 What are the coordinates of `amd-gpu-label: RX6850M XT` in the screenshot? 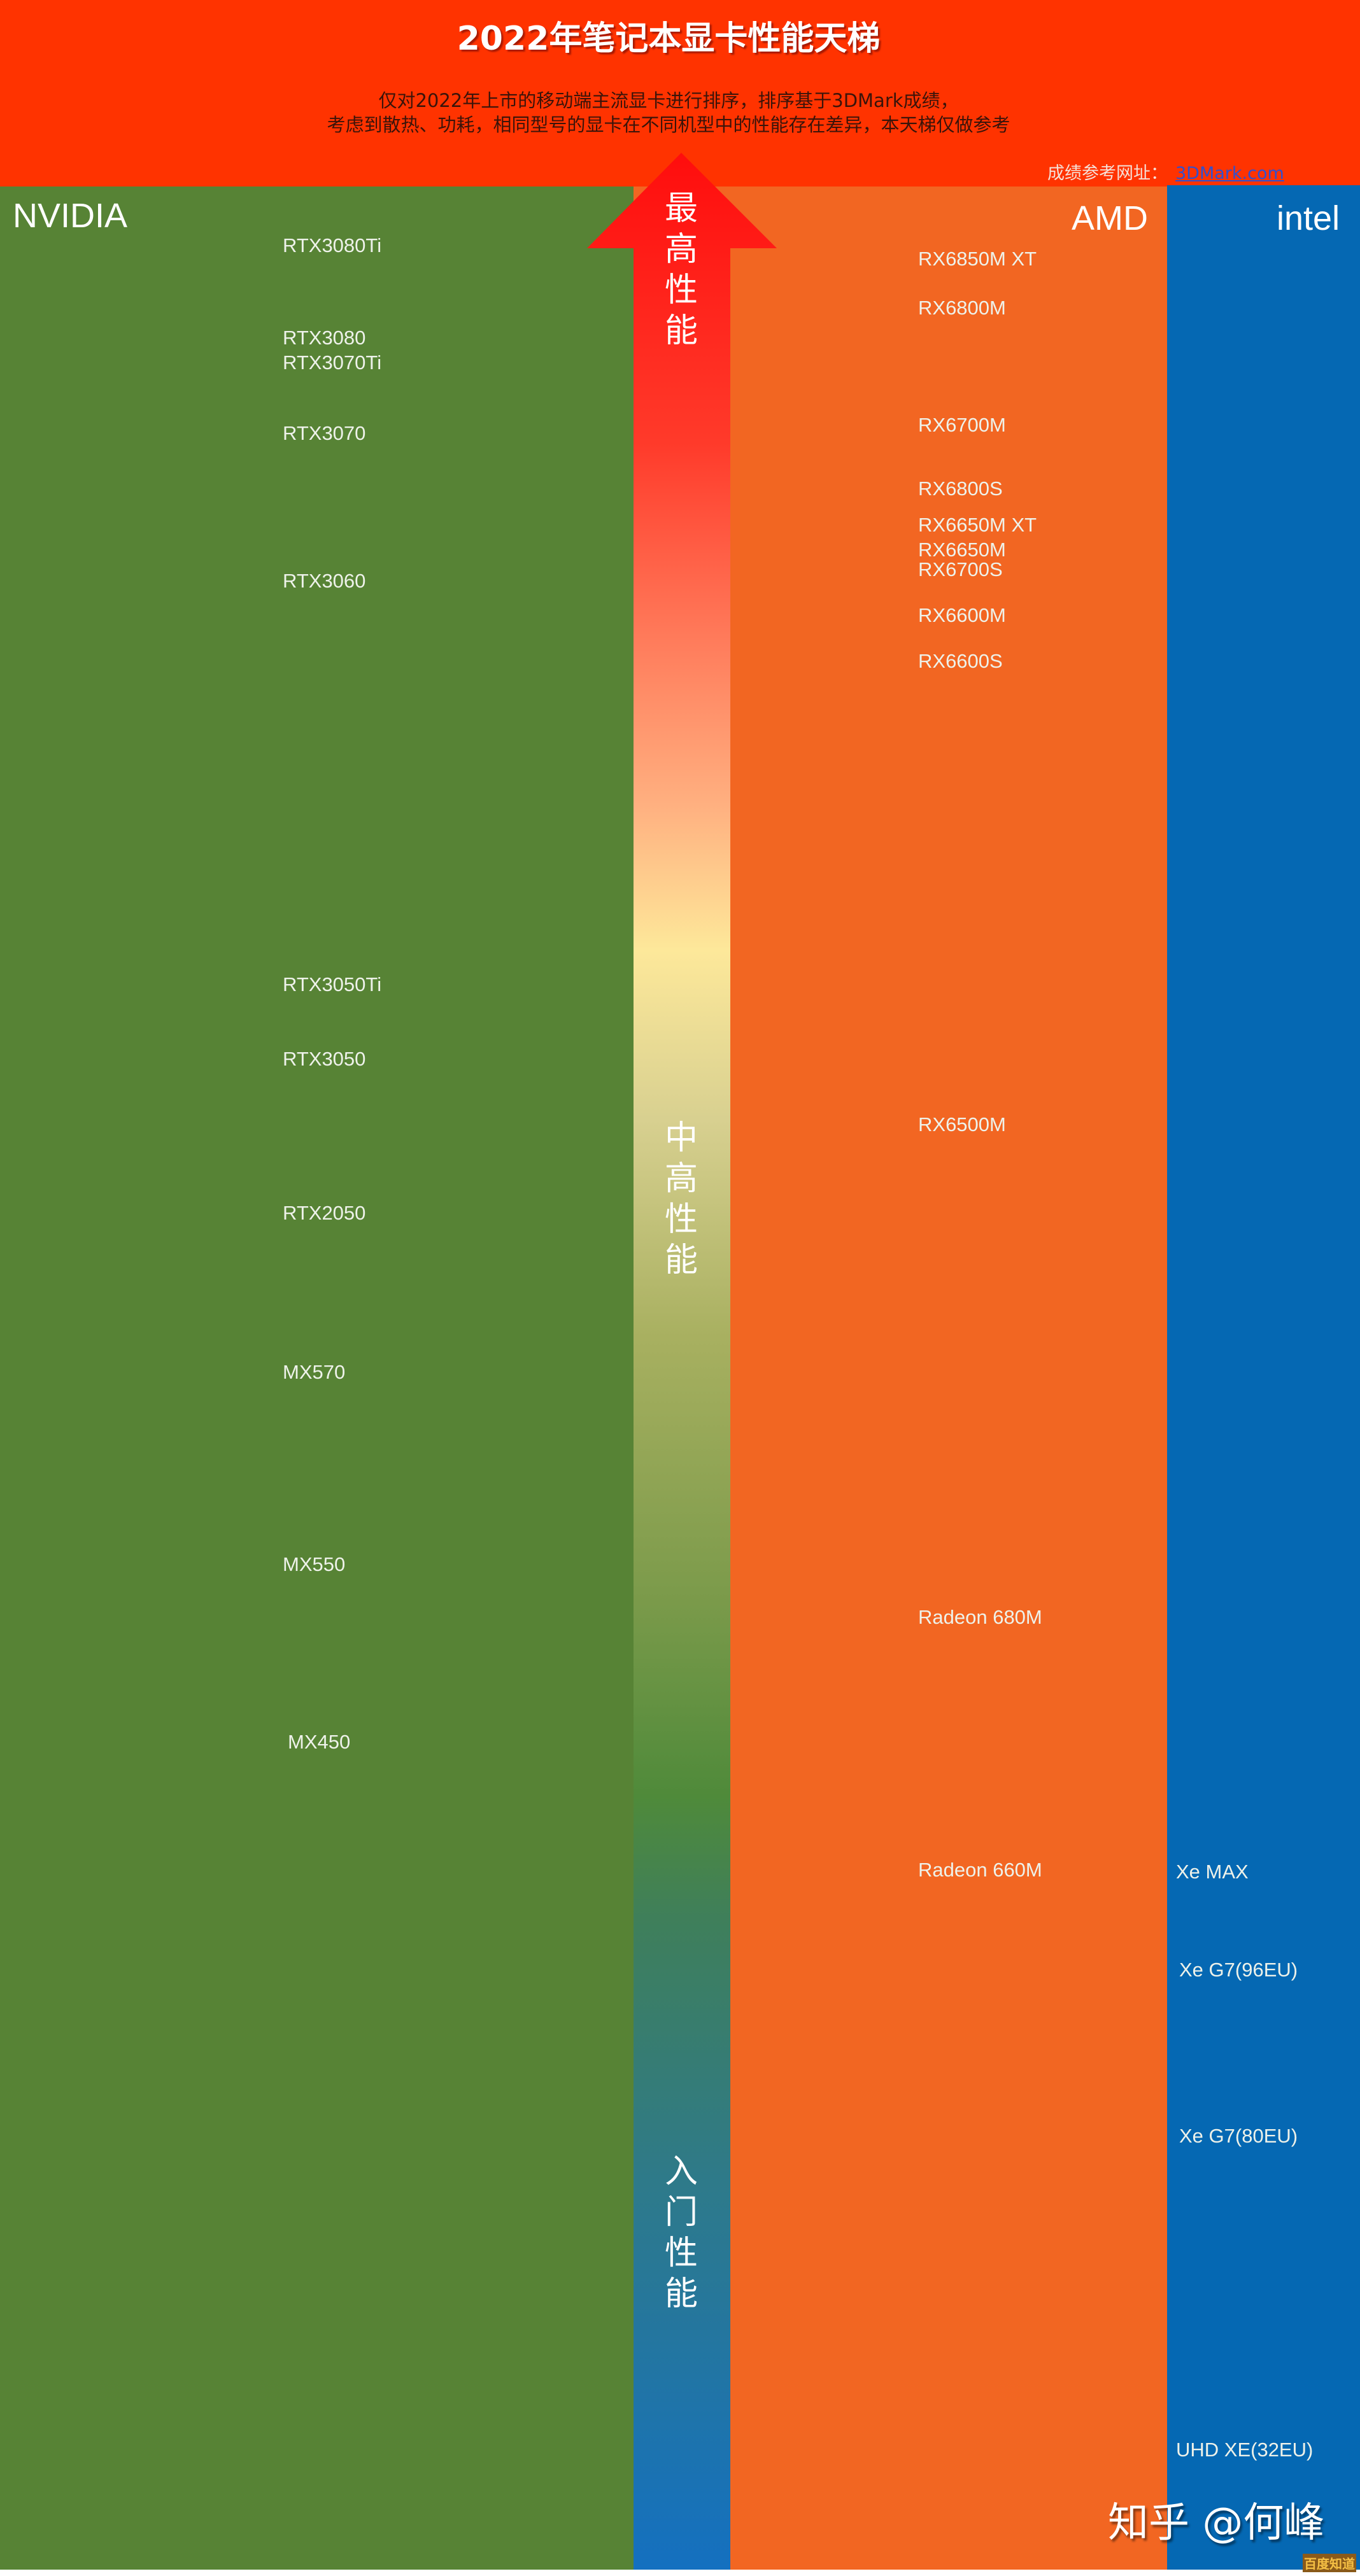 It's located at (977, 259).